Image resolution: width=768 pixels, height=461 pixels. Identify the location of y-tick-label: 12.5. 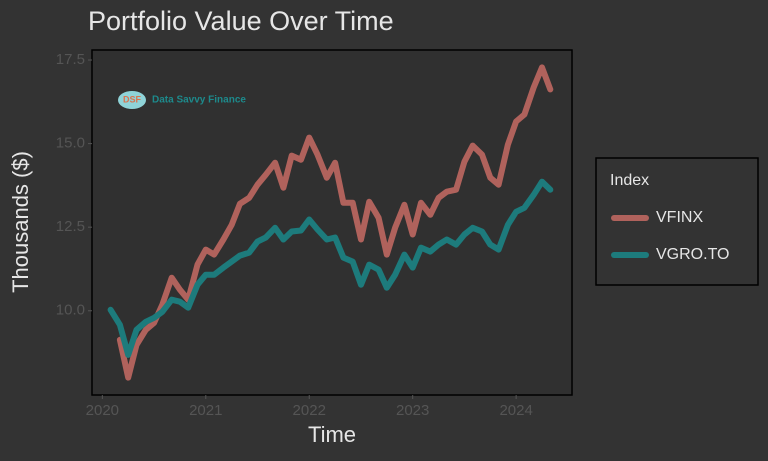
(70, 226).